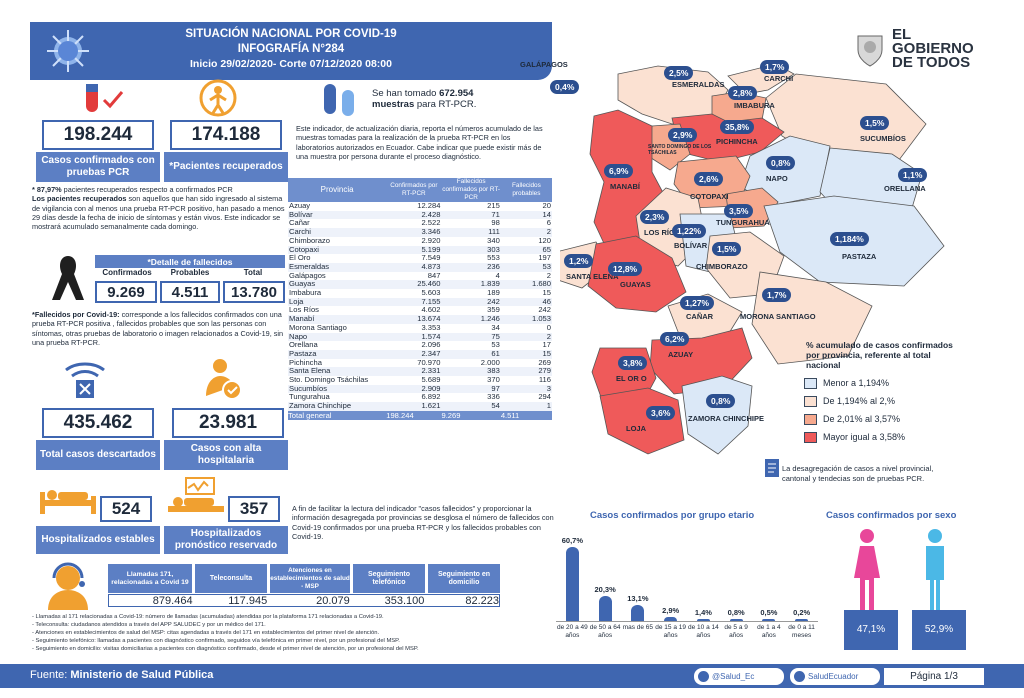 Image resolution: width=1024 pixels, height=698 pixels. Describe the element at coordinates (98, 423) in the screenshot. I see `discarded-value: 435.462` at that location.